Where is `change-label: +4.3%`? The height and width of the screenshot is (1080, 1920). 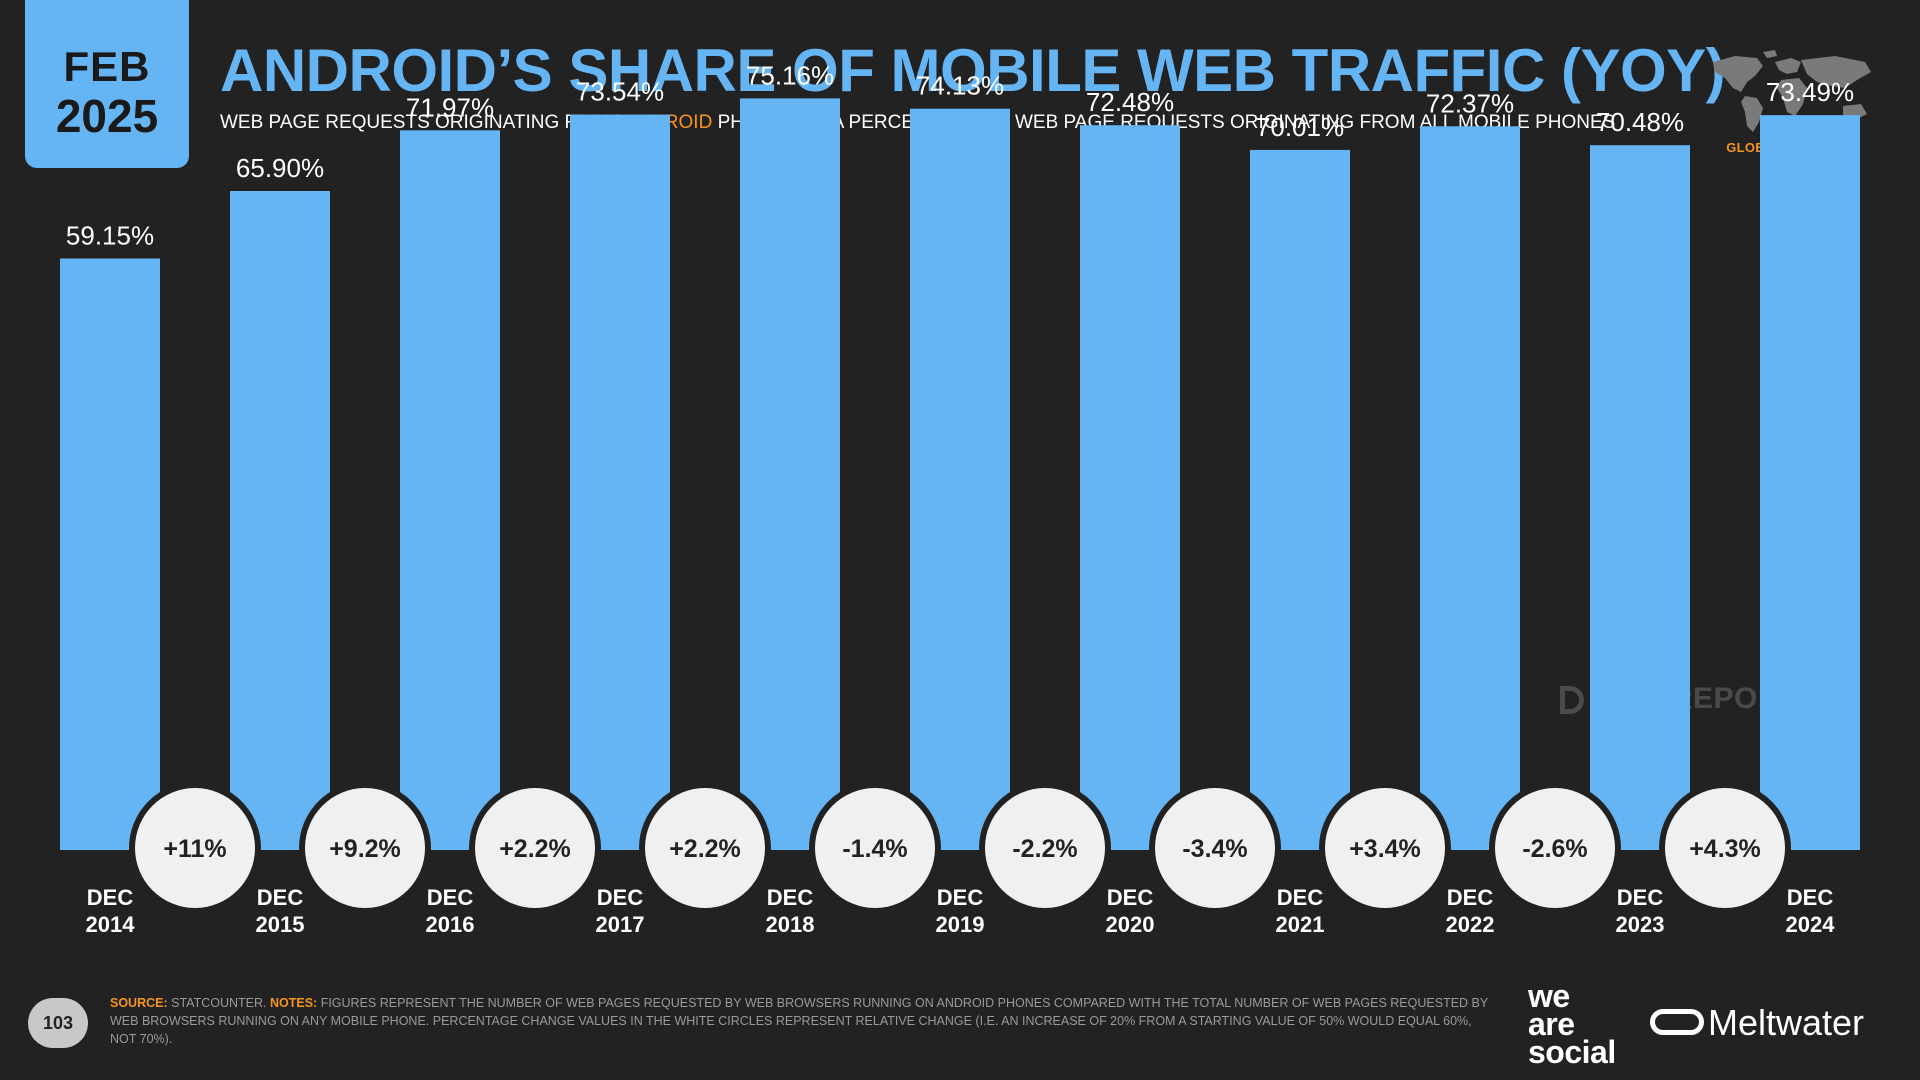 change-label: +4.3% is located at coordinates (1725, 849).